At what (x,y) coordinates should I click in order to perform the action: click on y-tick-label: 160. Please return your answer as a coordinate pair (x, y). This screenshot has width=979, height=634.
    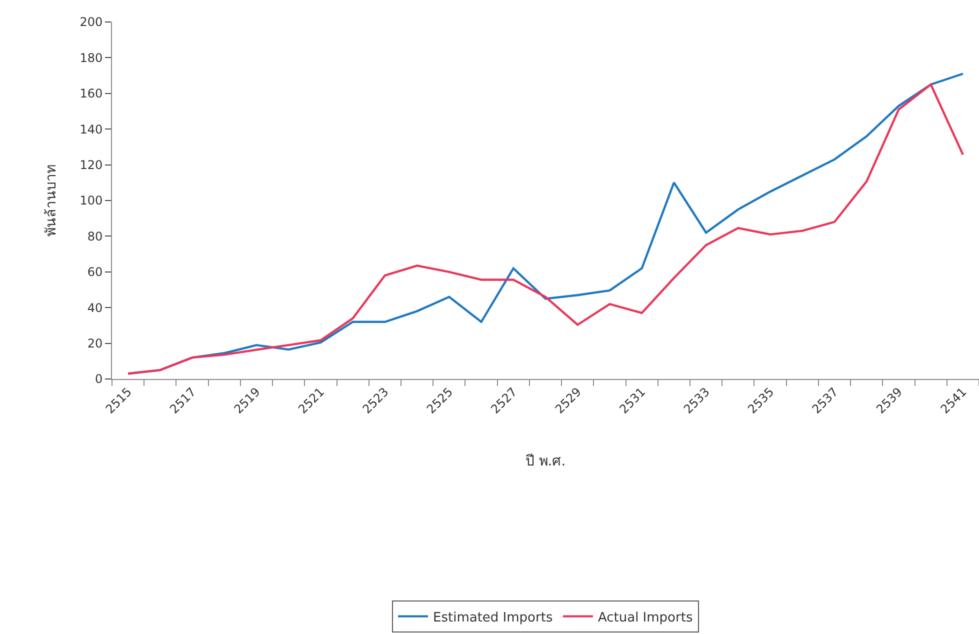
    Looking at the image, I should click on (91, 93).